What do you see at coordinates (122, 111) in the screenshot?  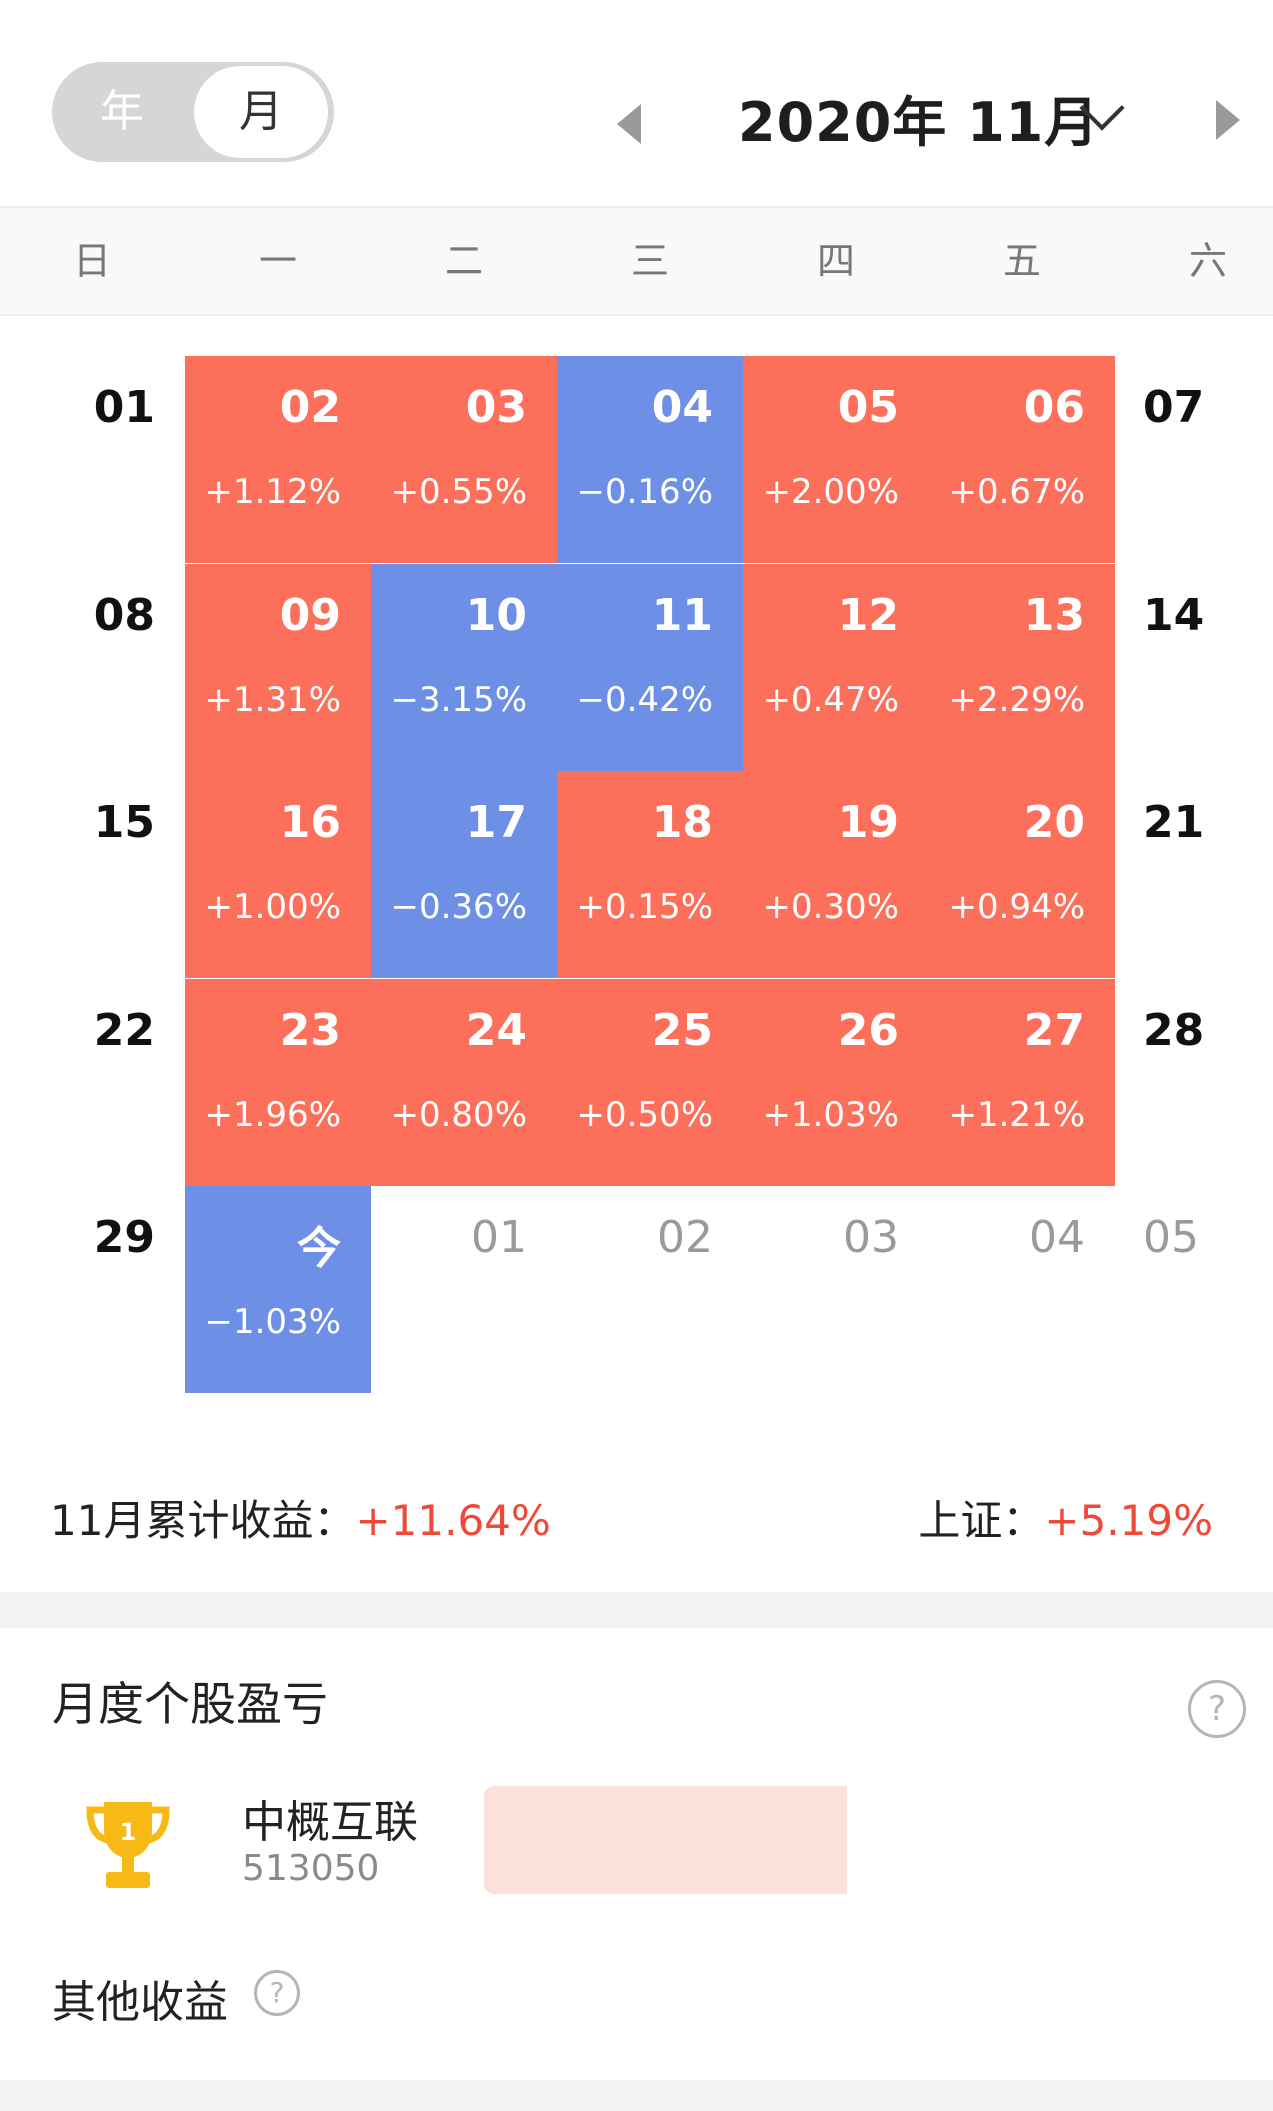 I see `toggle-year-option: 年` at bounding box center [122, 111].